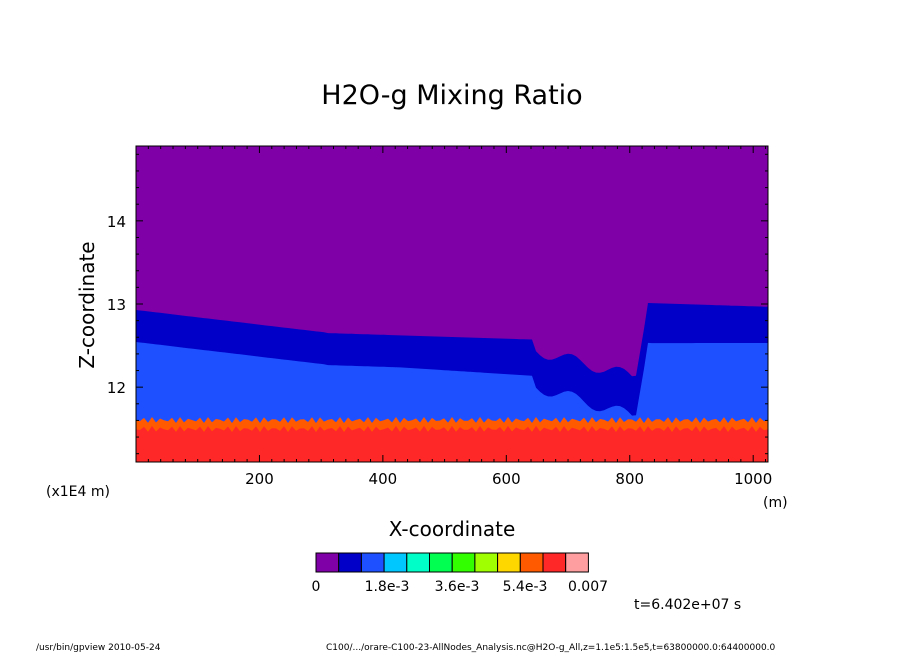 The width and height of the screenshot is (904, 654). I want to click on x-tick-label: 600, so click(506, 479).